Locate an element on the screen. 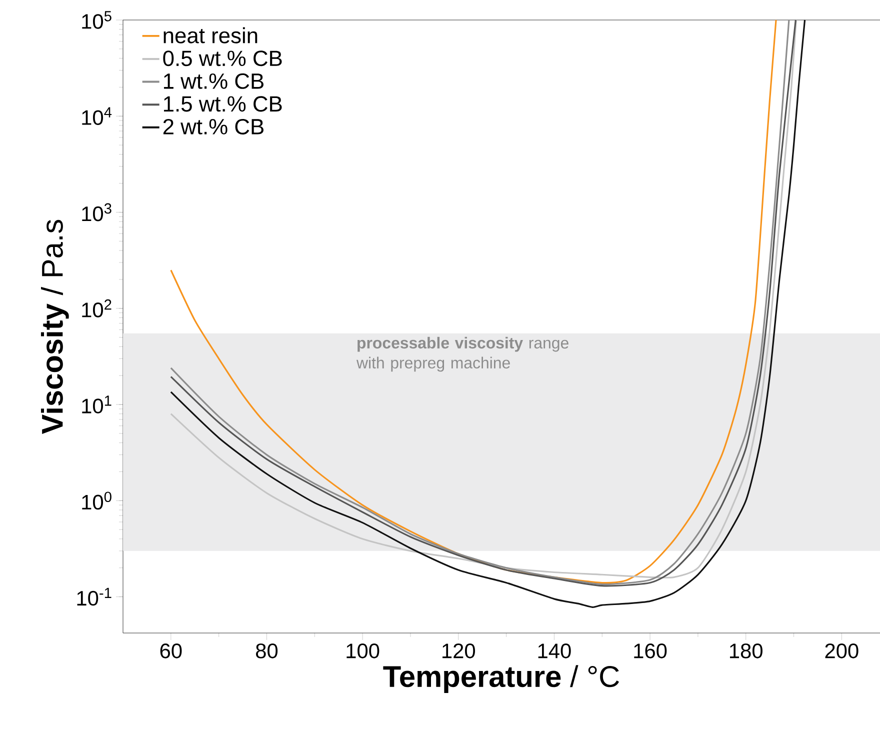 Image resolution: width=880 pixels, height=731 pixels. x-tick-label: 80 is located at coordinates (267, 651).